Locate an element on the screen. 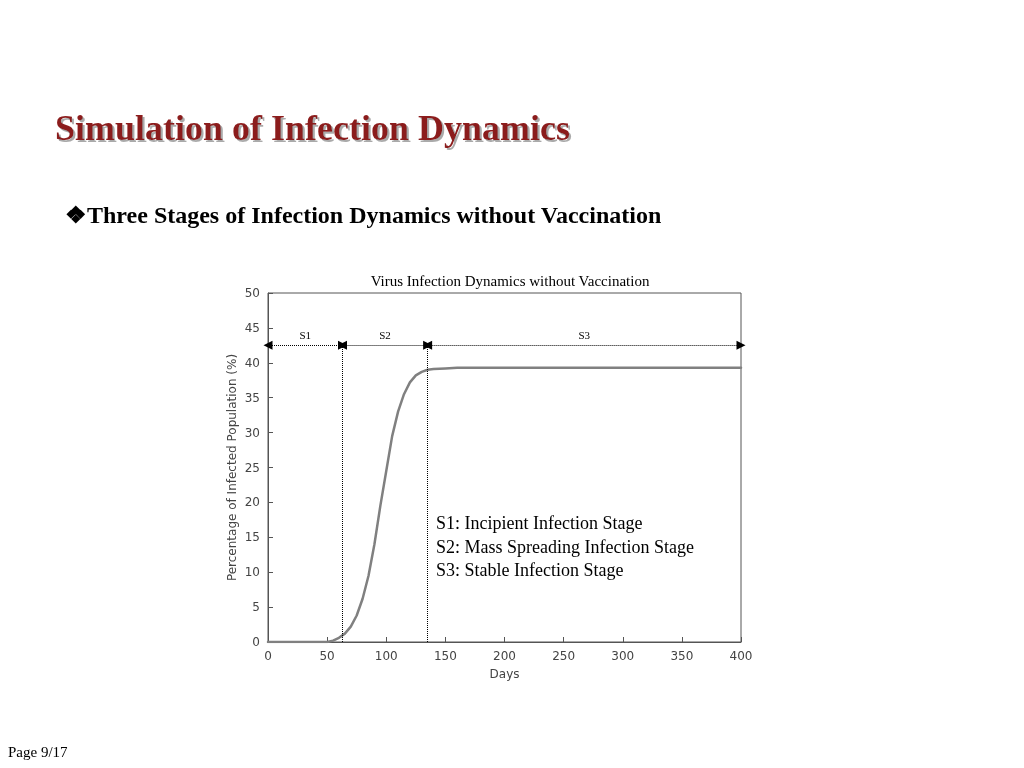 The height and width of the screenshot is (768, 1024). chart-title: Virus Infection Dynamics without Vaccination is located at coordinates (510, 280).